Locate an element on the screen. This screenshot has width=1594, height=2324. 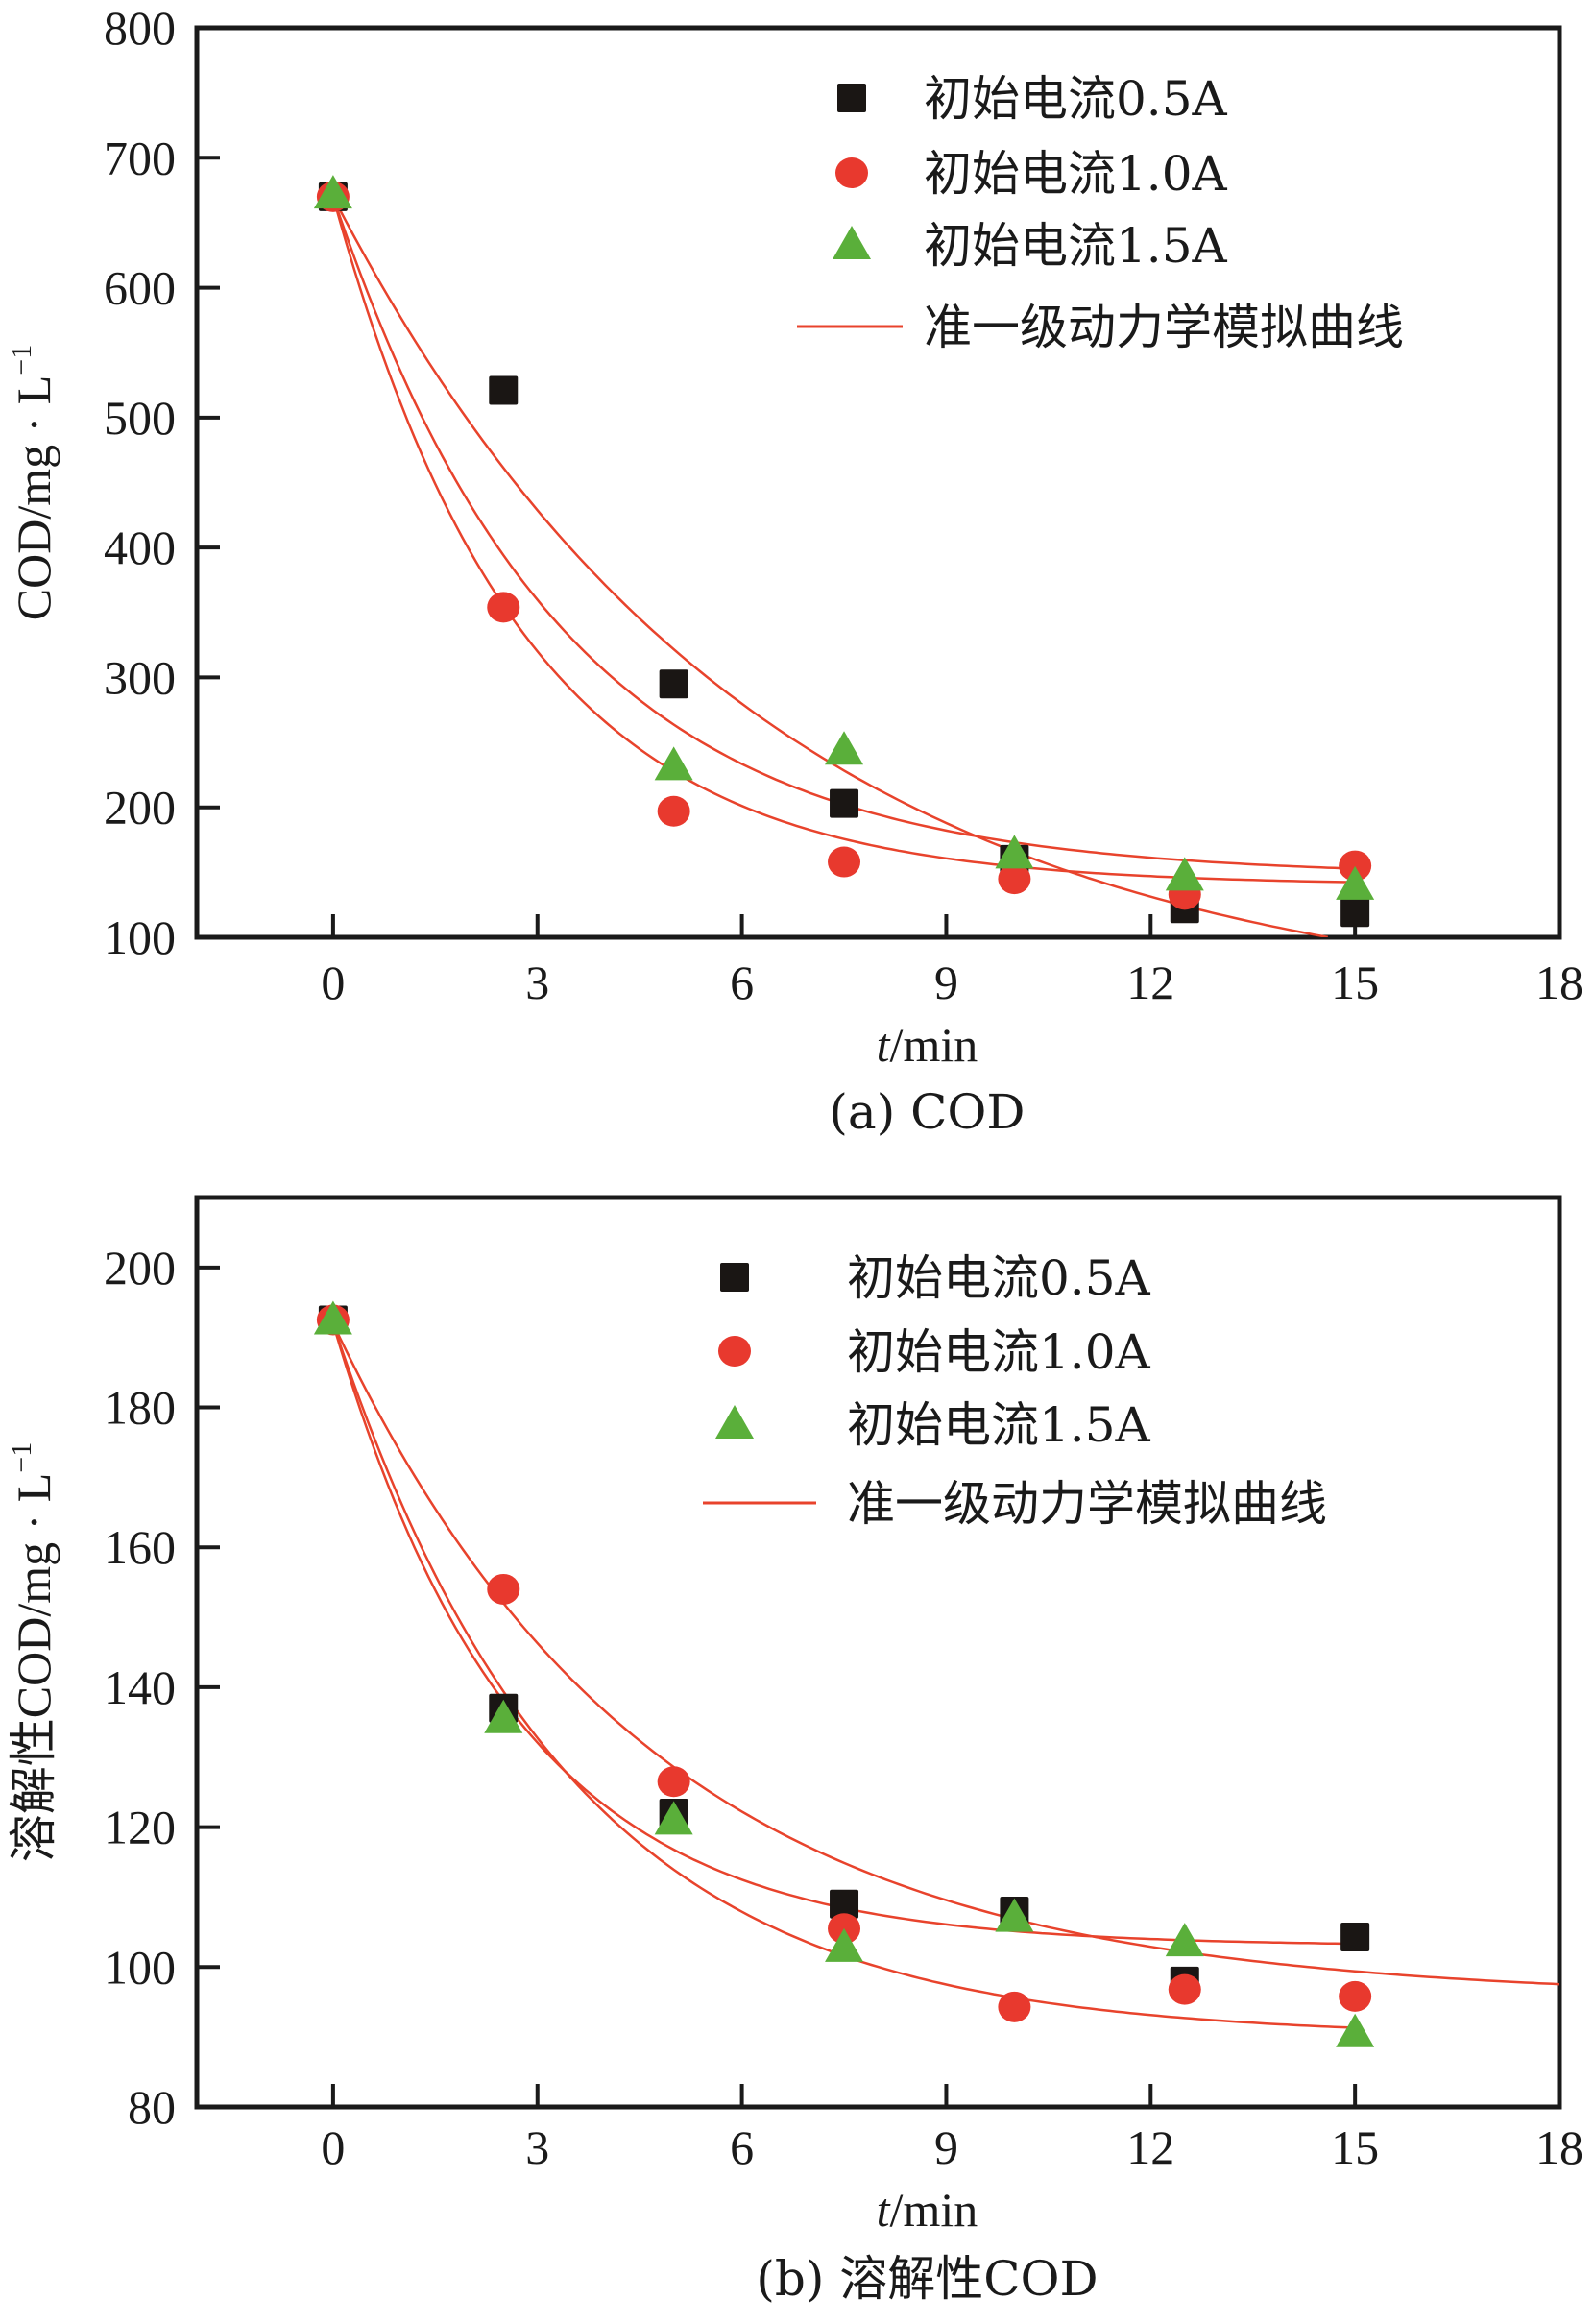
y-tick-label: 600 is located at coordinates (140, 288).